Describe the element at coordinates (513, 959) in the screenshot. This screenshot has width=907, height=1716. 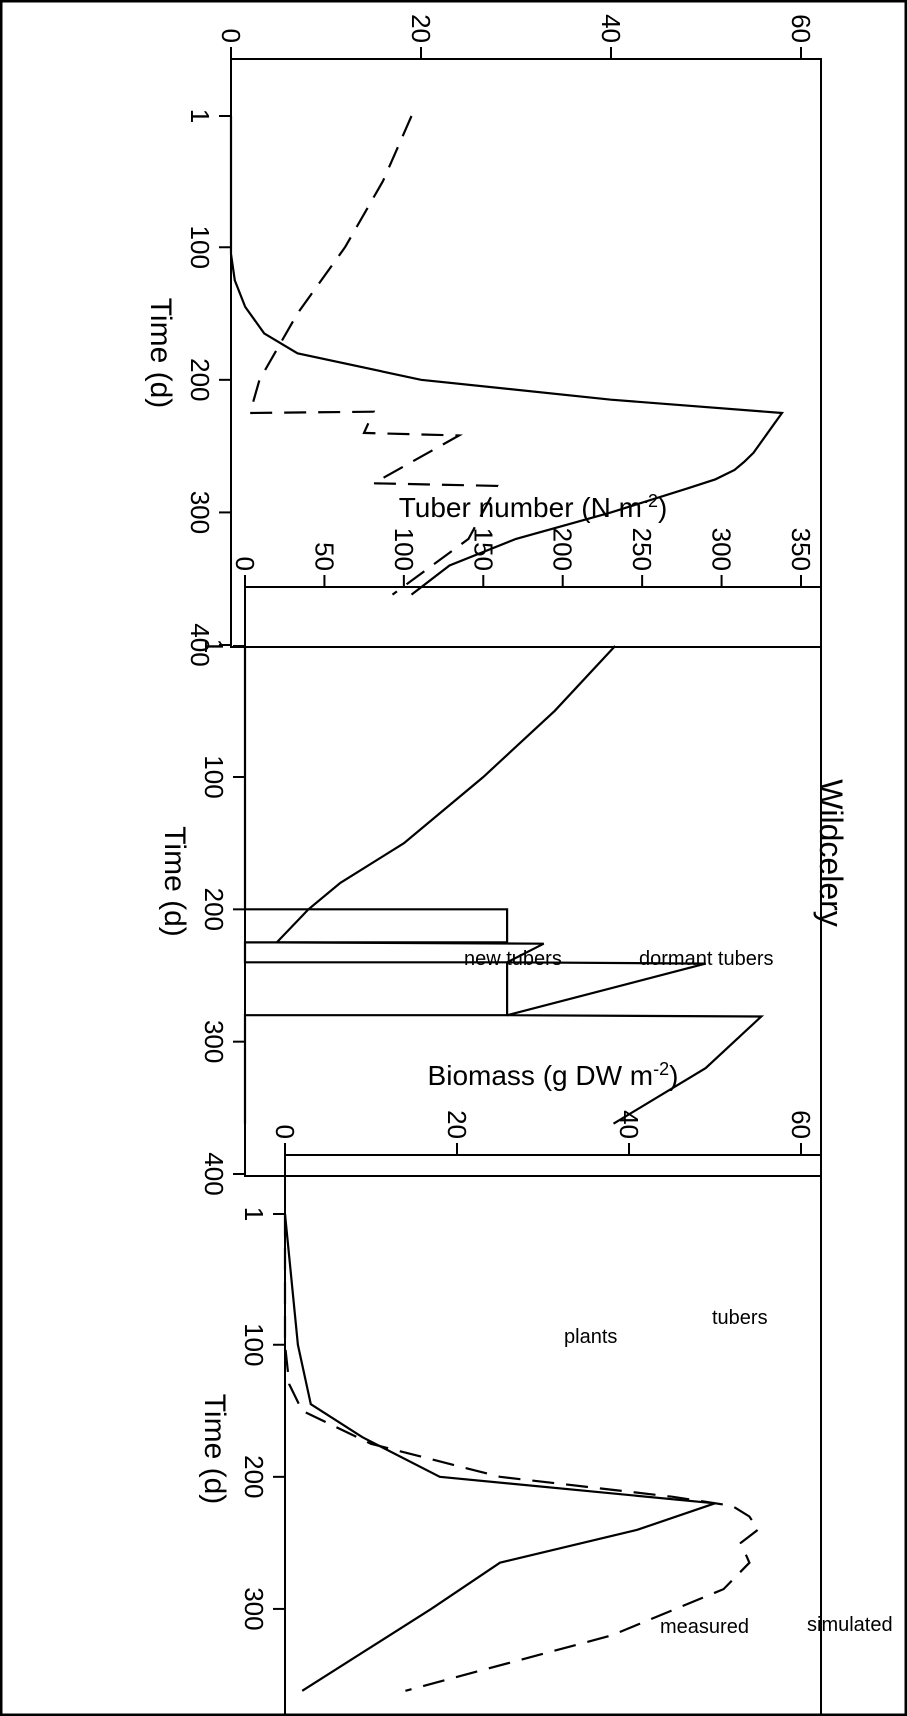
I see `series-annotation: new tubers` at that location.